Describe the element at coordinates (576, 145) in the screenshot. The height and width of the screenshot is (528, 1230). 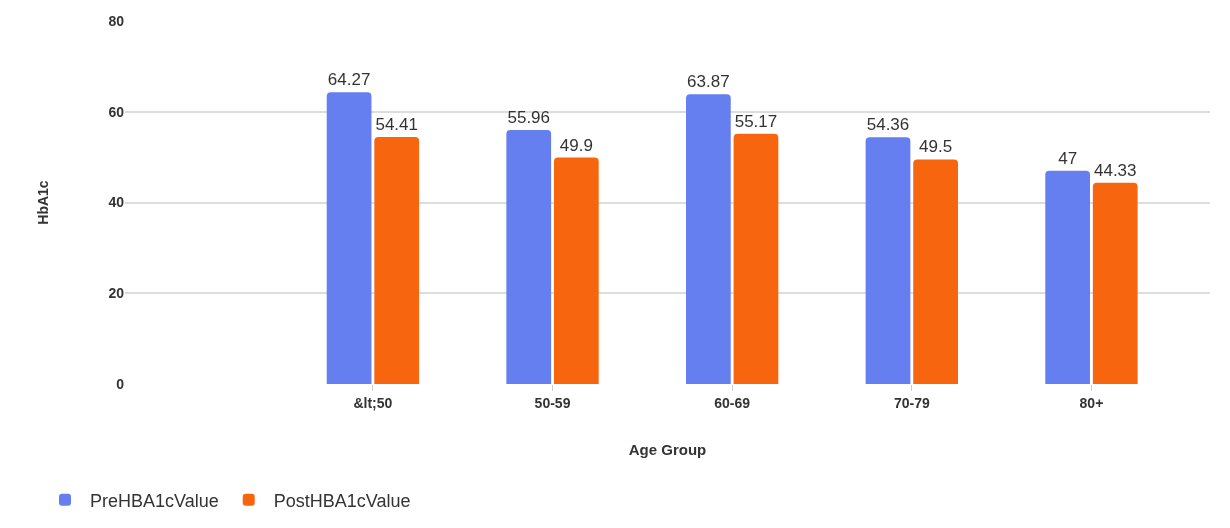
I see `data-label: 49.9` at that location.